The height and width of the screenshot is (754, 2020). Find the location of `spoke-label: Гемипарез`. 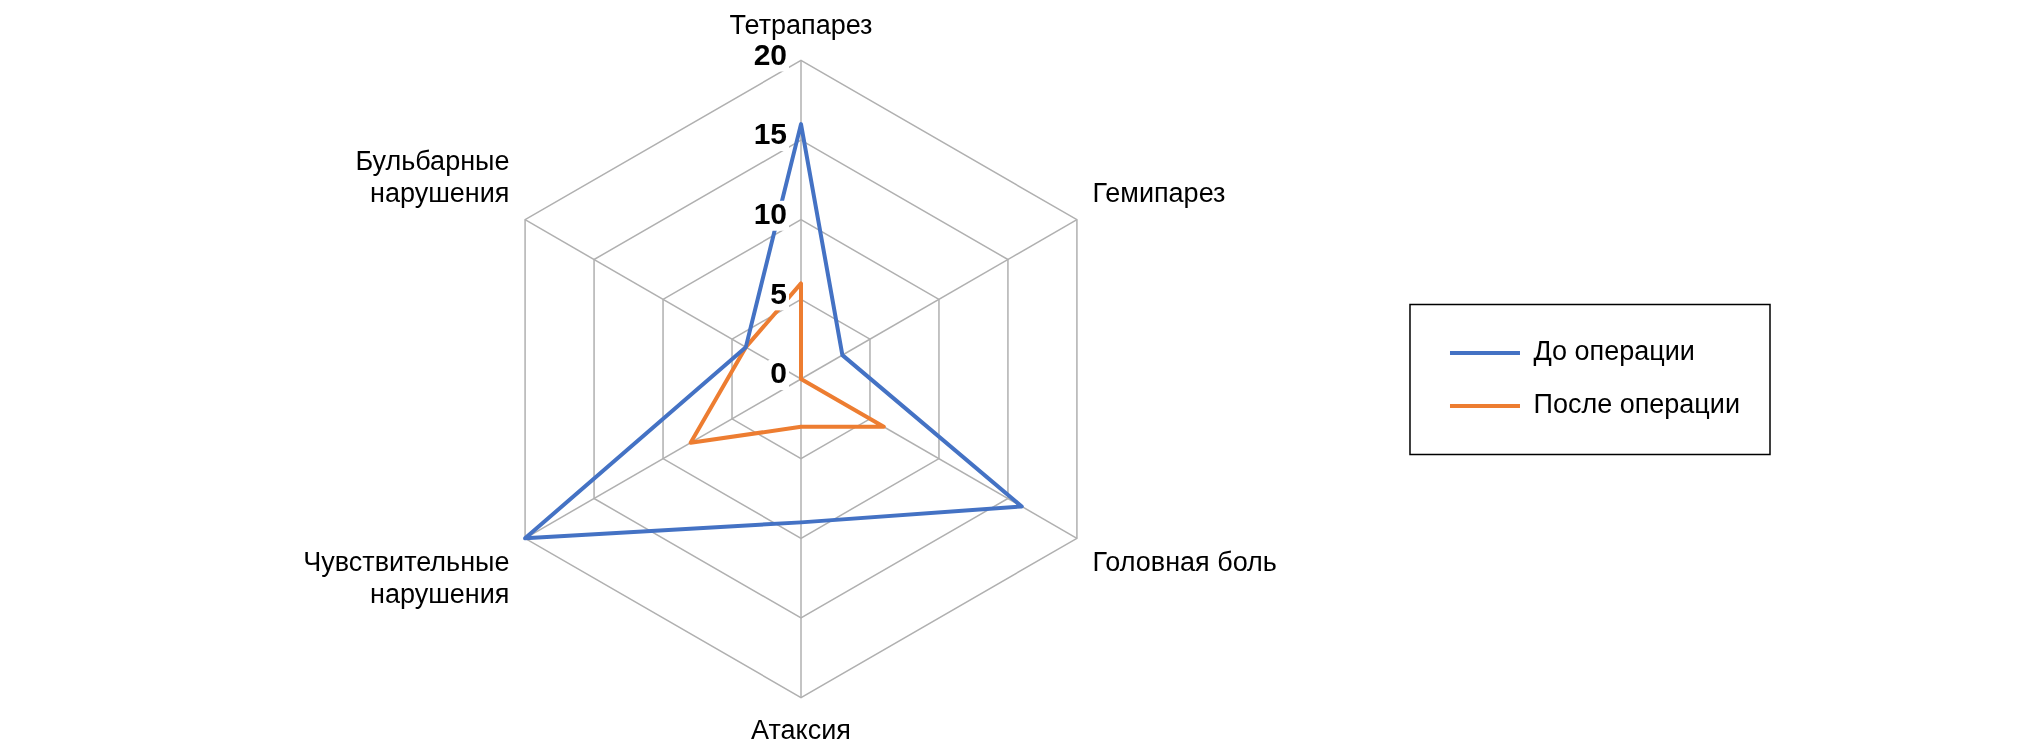

spoke-label: Гемипарез is located at coordinates (1159, 192).